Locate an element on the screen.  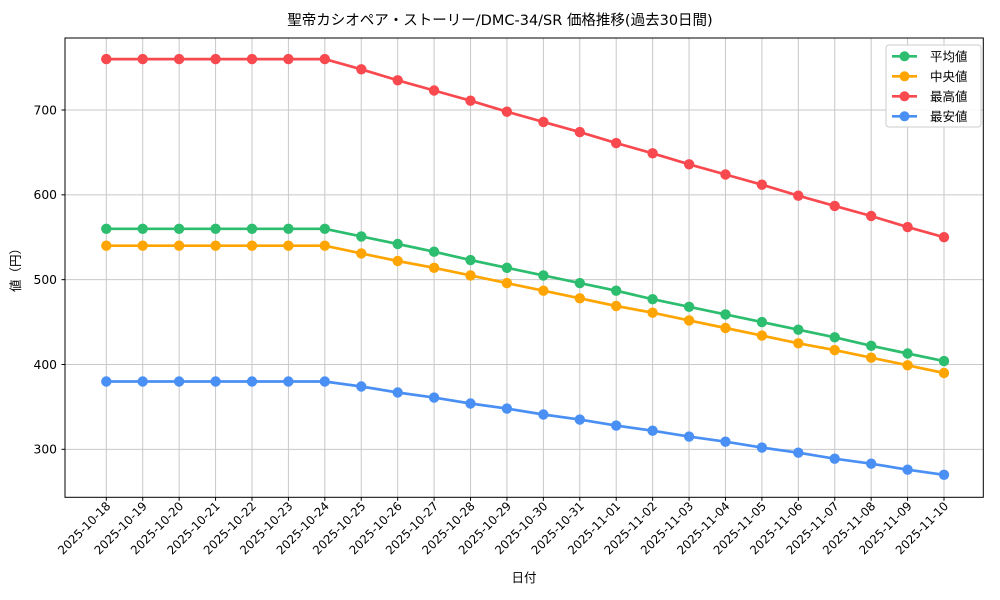
y-axis-label: 値（円） is located at coordinates (15, 267).